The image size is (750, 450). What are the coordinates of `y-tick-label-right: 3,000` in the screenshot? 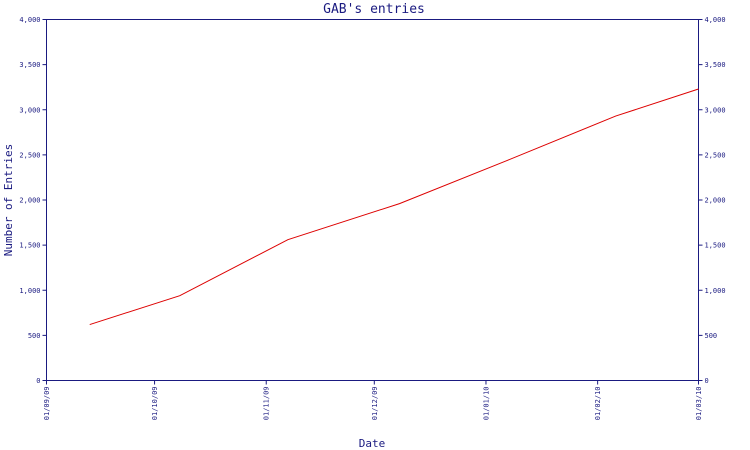 It's located at (715, 110).